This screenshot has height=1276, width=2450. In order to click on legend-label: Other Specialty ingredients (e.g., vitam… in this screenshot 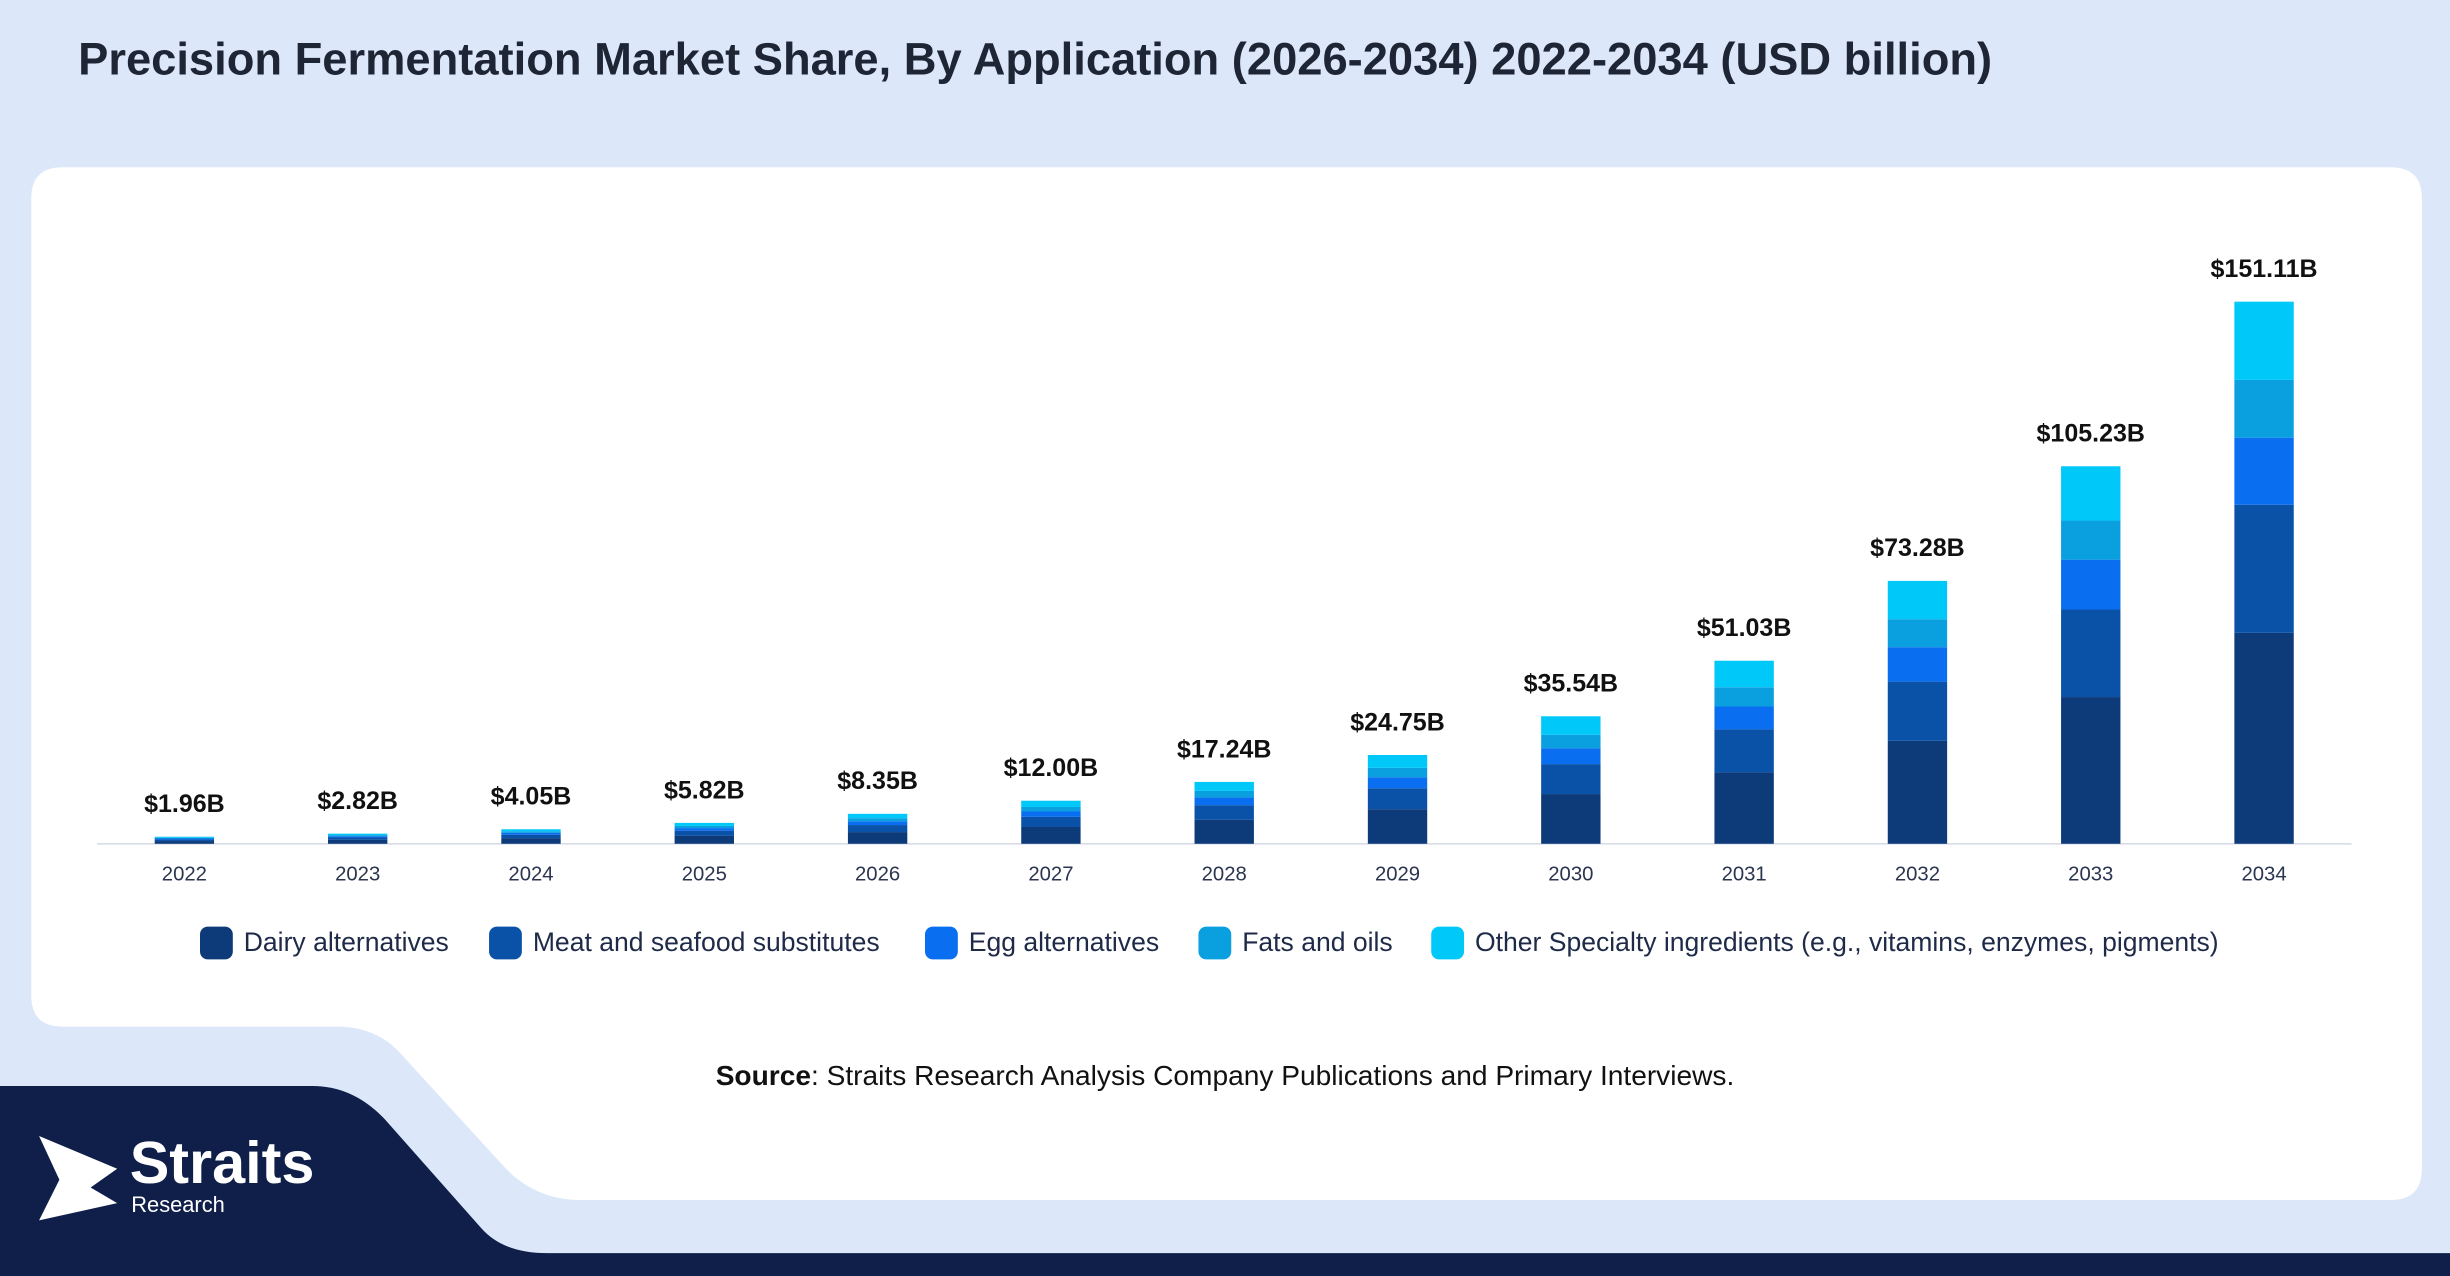, I will do `click(1847, 942)`.